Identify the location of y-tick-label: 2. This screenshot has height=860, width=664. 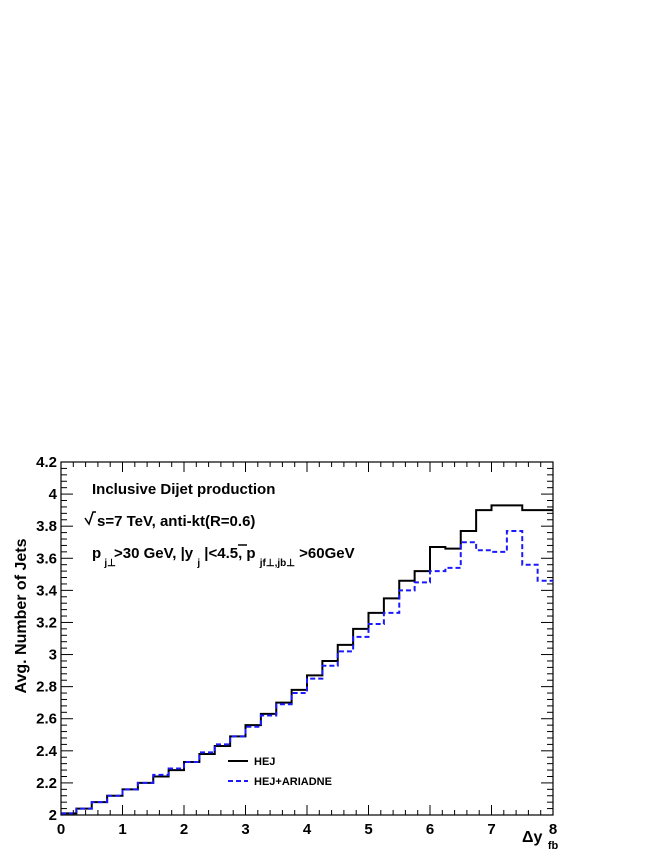
(53, 815).